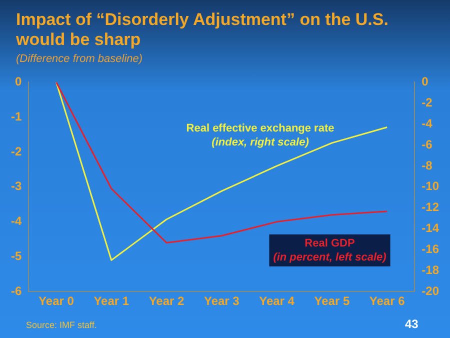  I want to click on series-label: Real GDP (in percent, left scale), so click(330, 250).